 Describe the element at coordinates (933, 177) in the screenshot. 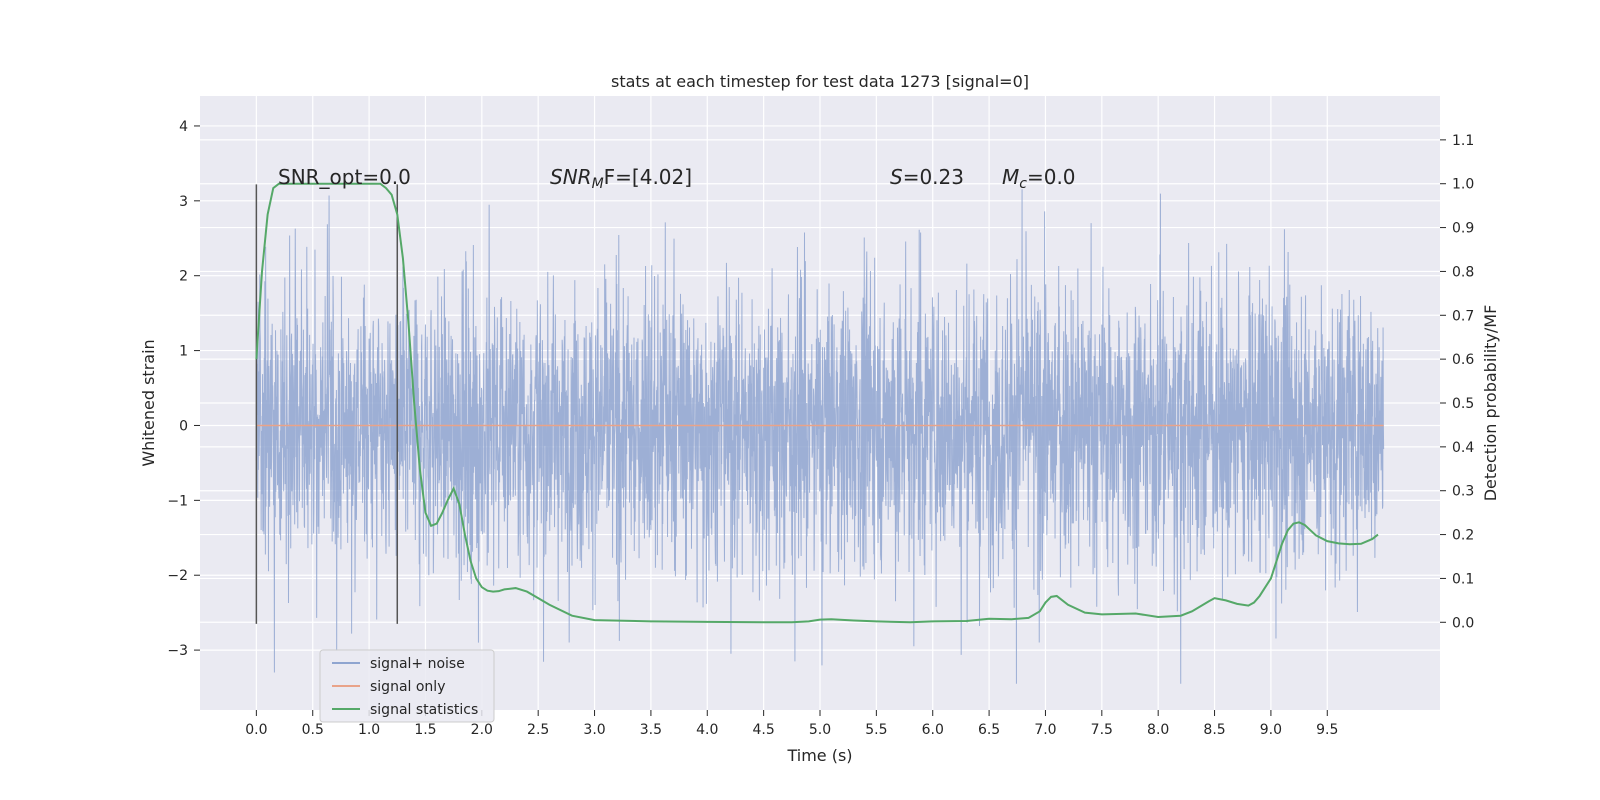

I see `s-value: =0.23` at that location.